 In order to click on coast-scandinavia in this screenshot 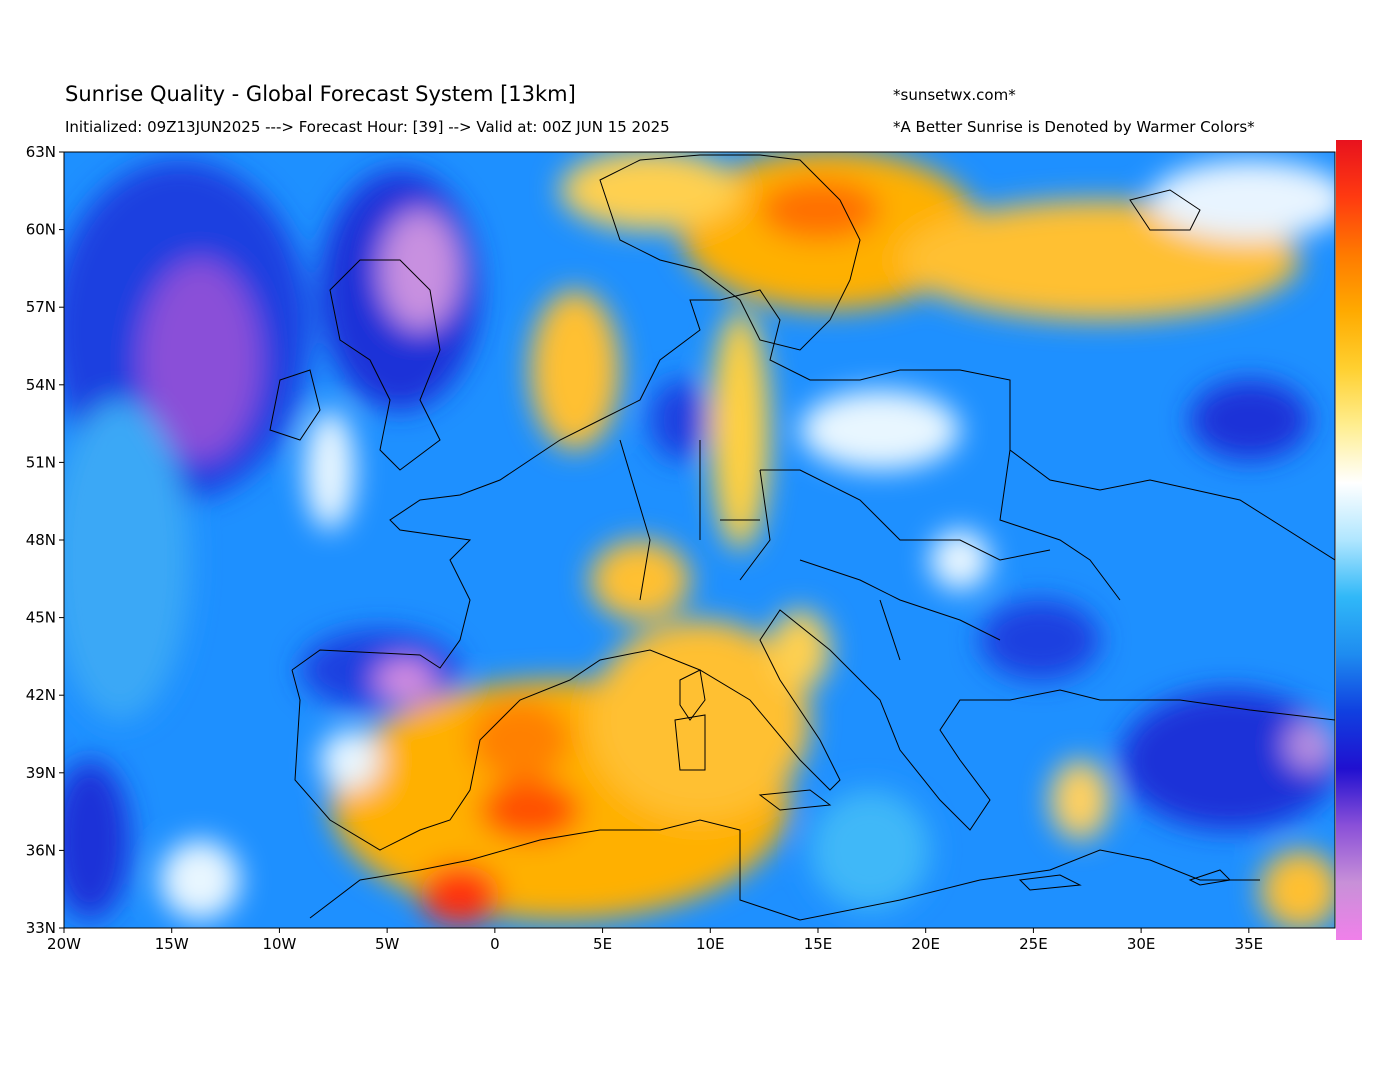, I will do `click(730, 252)`.